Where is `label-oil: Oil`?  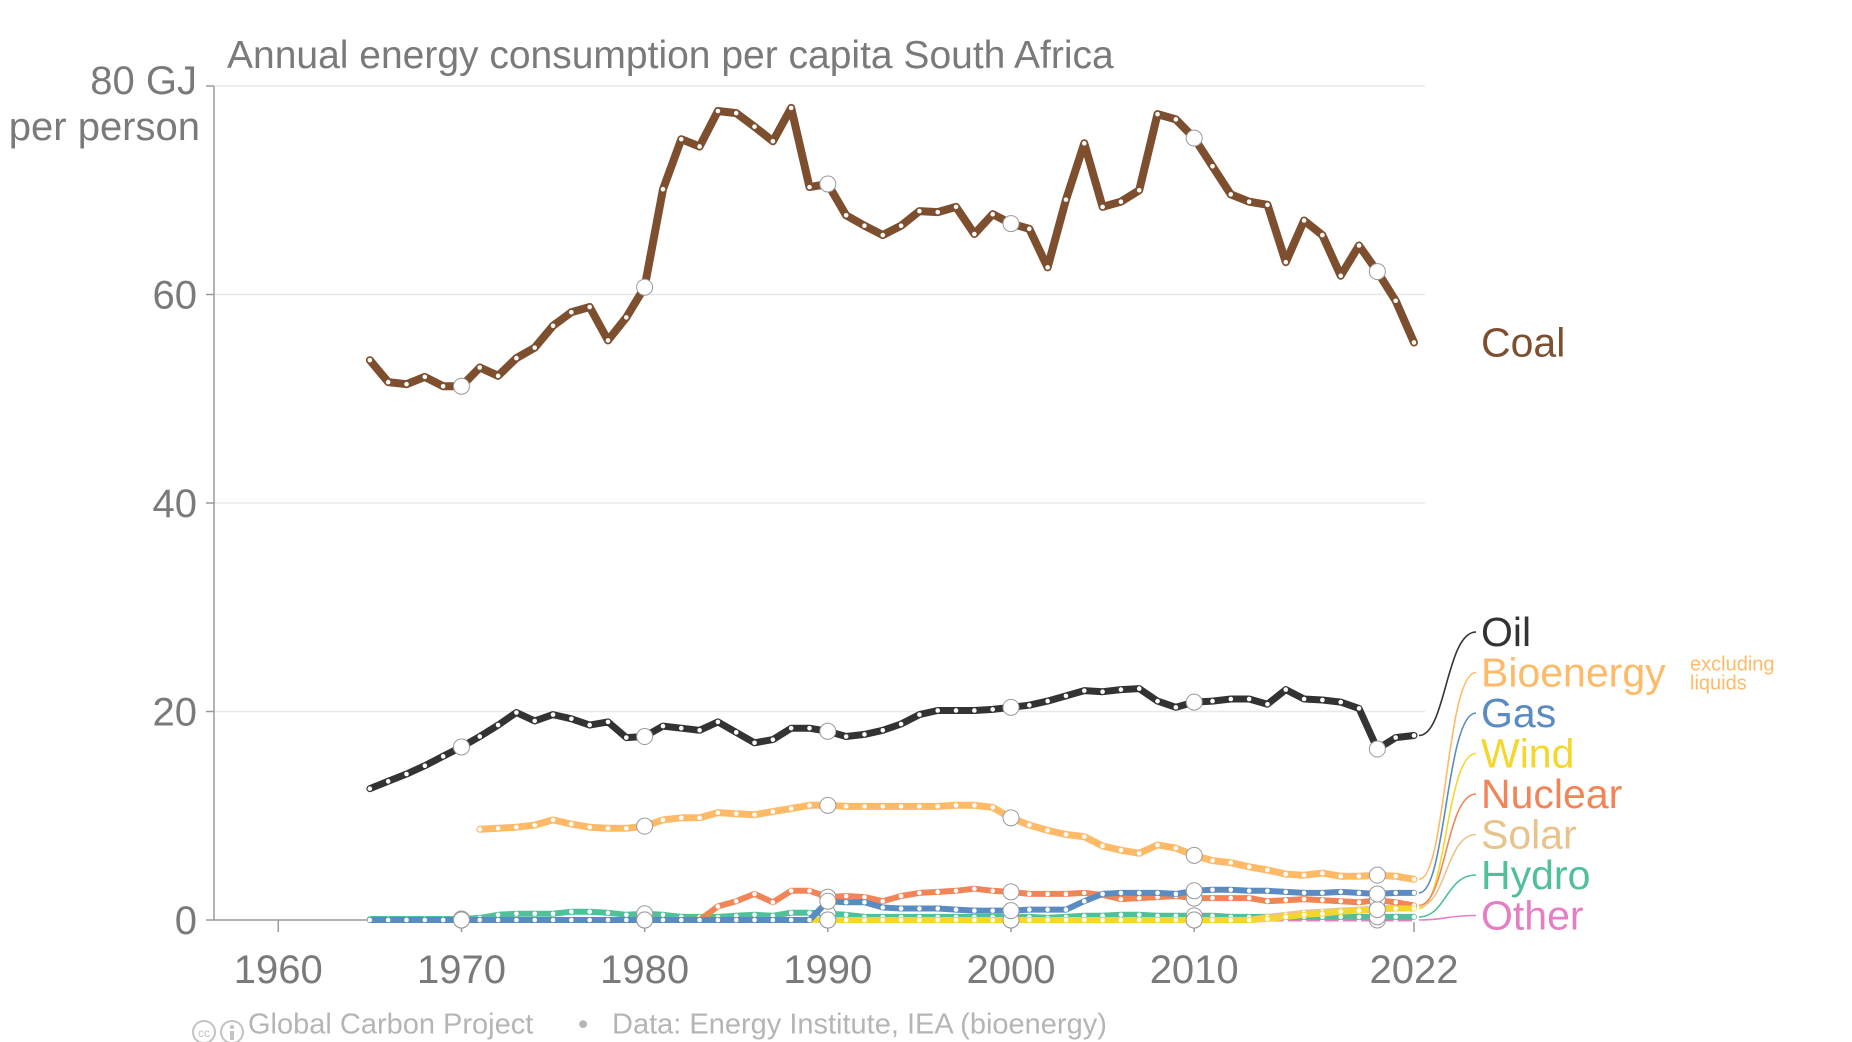
label-oil: Oil is located at coordinates (1506, 632).